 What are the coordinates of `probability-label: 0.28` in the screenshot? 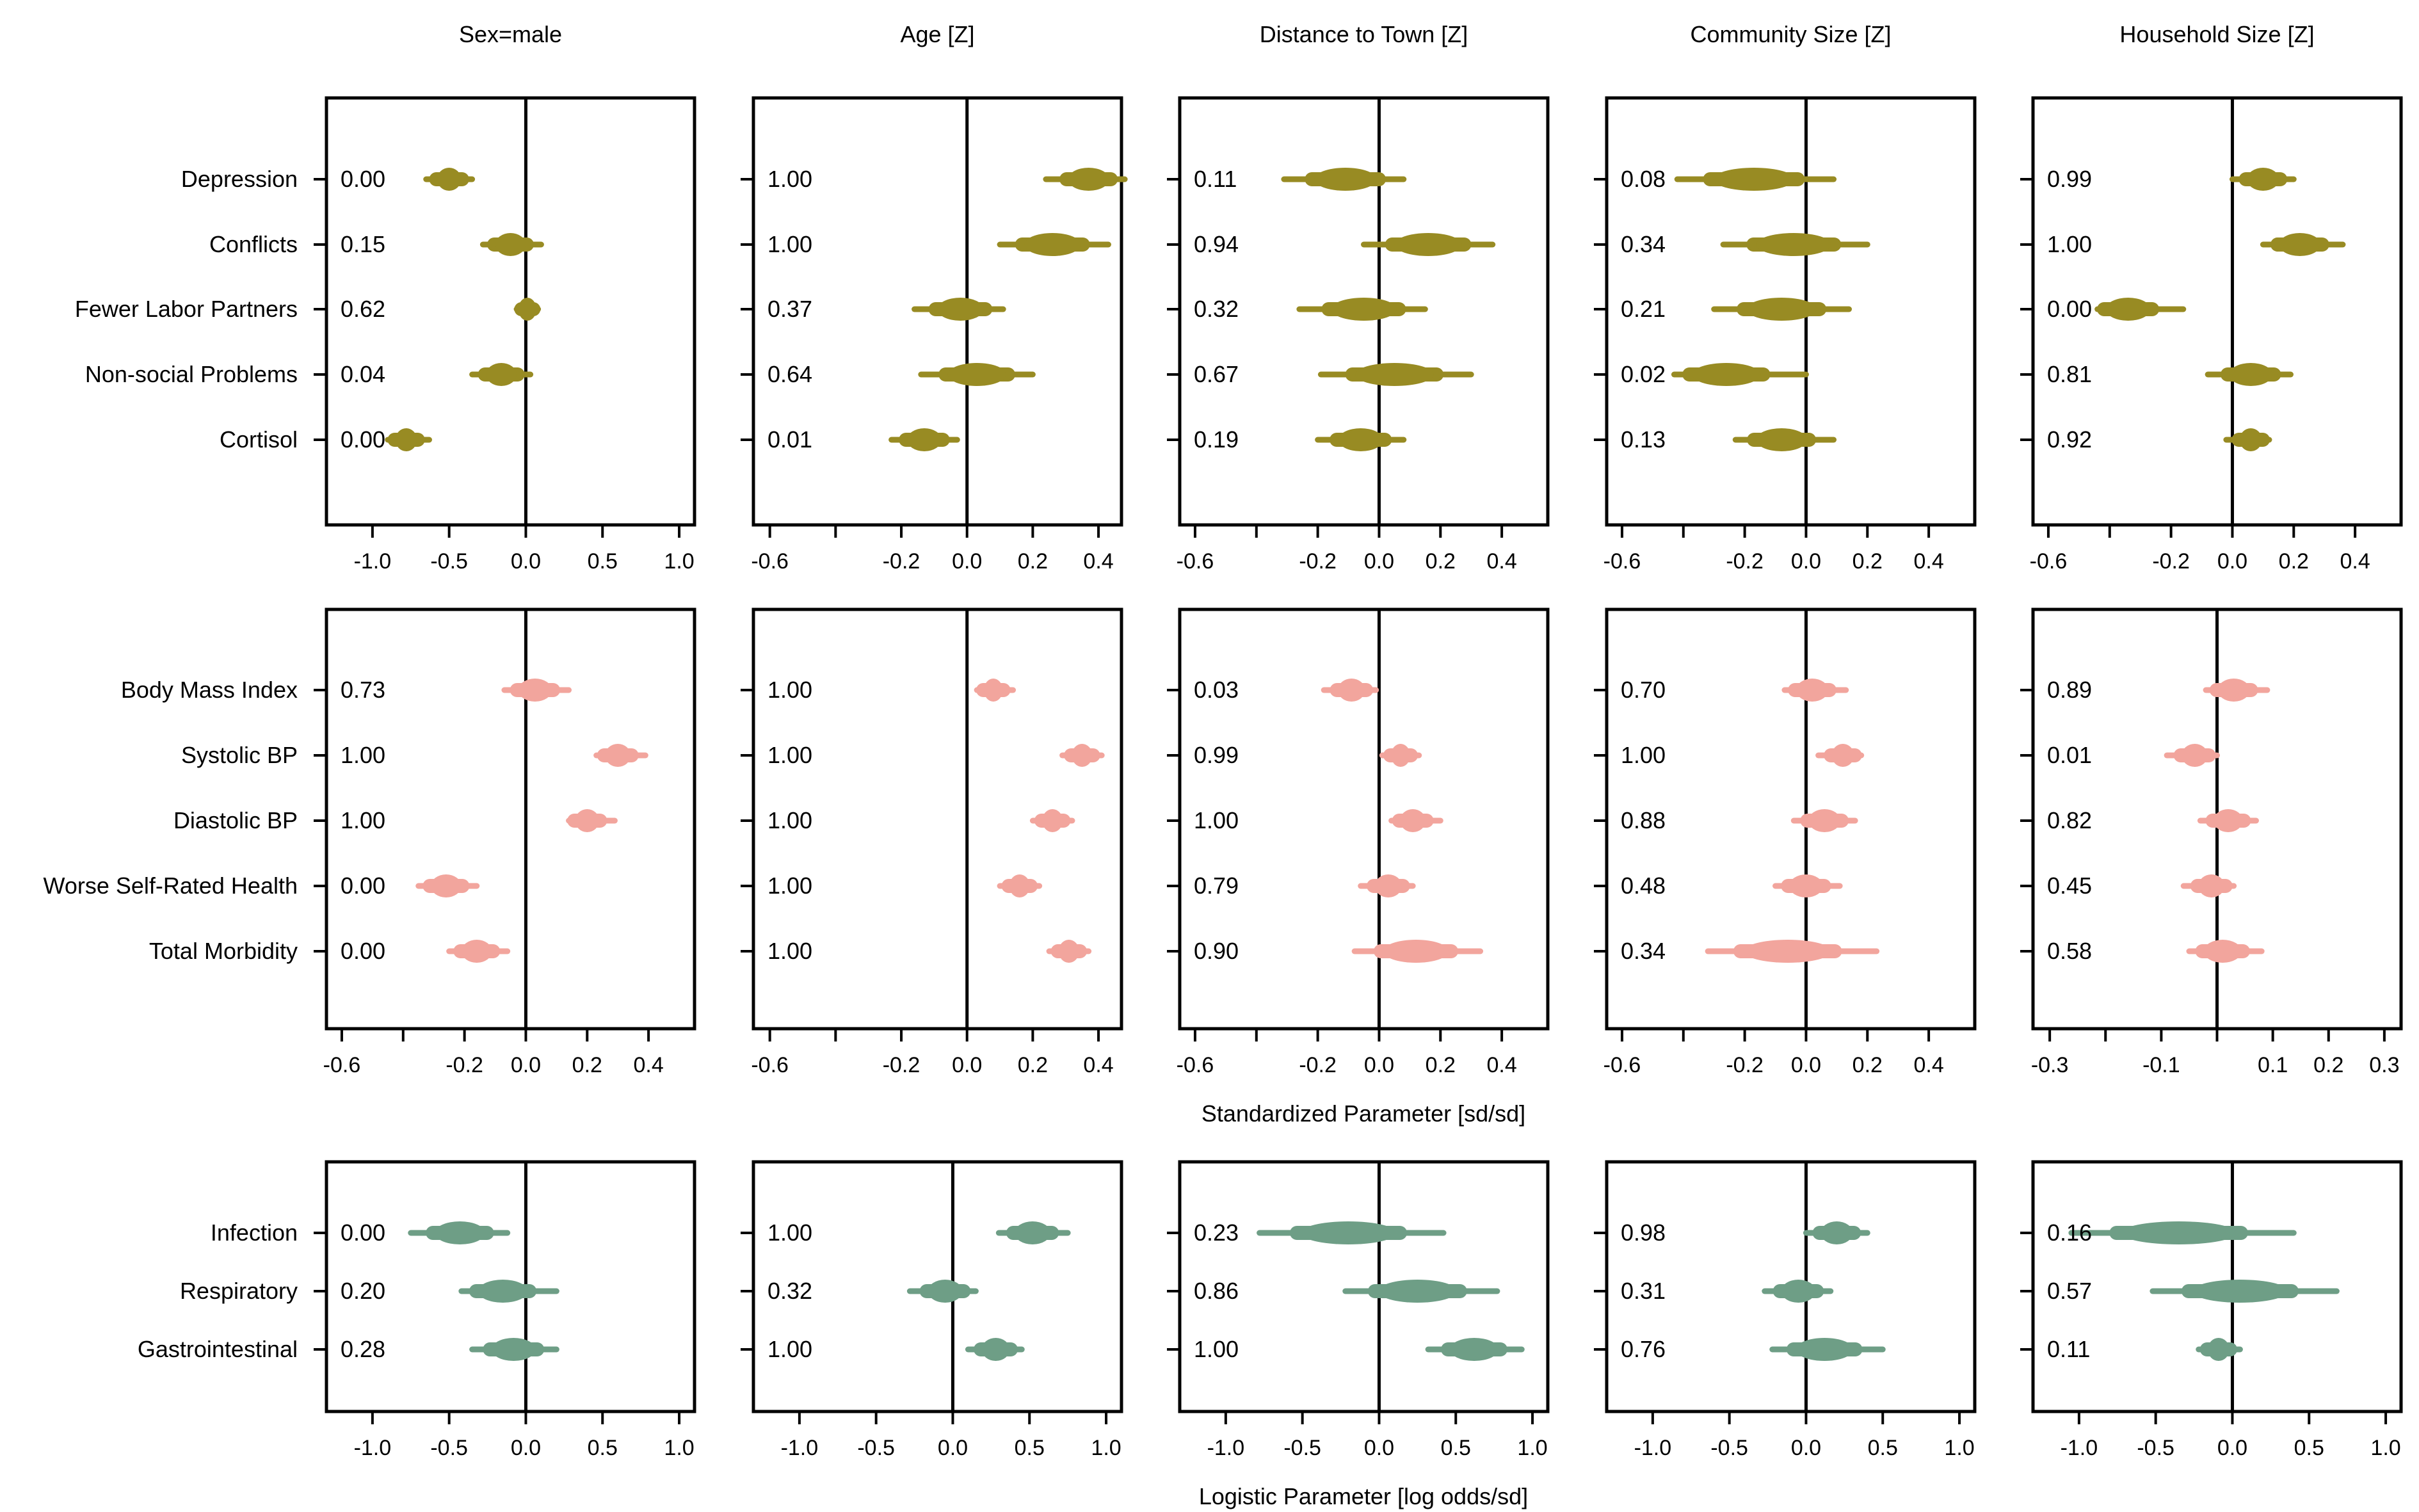 It's located at (363, 1349).